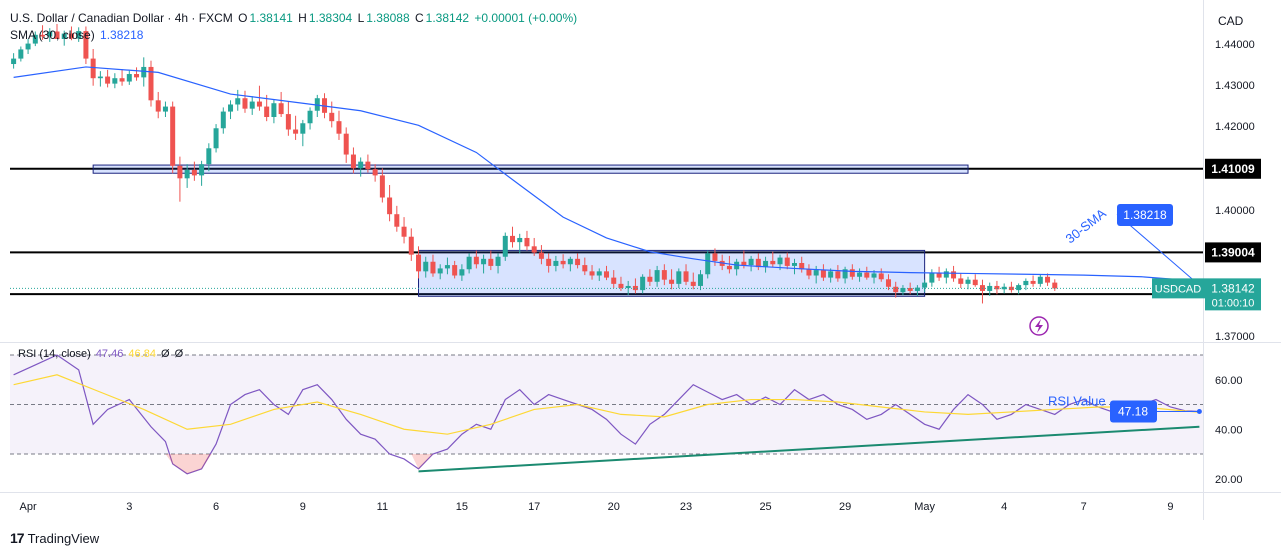 The height and width of the screenshot is (555, 1281). Describe the element at coordinates (447, 18) in the screenshot. I see `close-value: 1.38142` at that location.